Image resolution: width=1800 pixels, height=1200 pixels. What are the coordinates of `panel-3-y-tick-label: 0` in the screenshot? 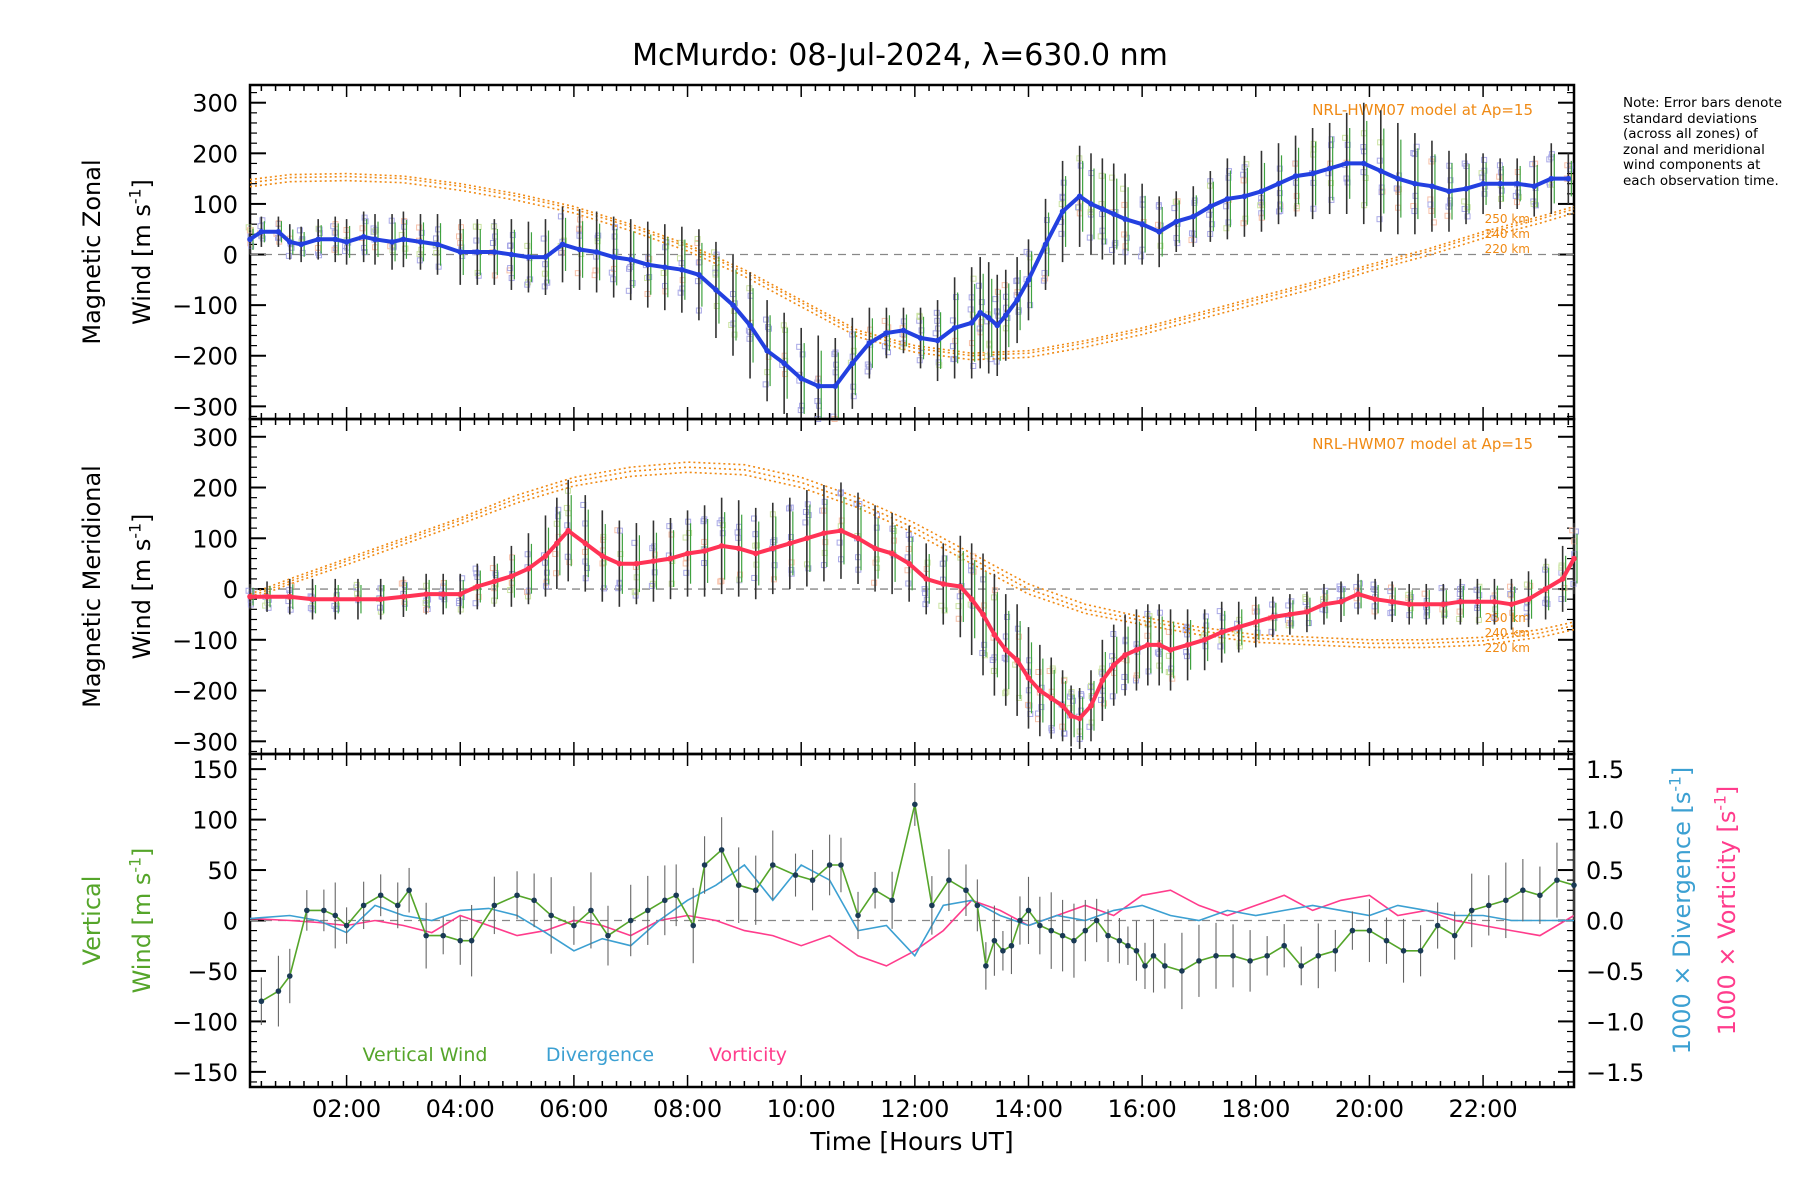 It's located at (230, 922).